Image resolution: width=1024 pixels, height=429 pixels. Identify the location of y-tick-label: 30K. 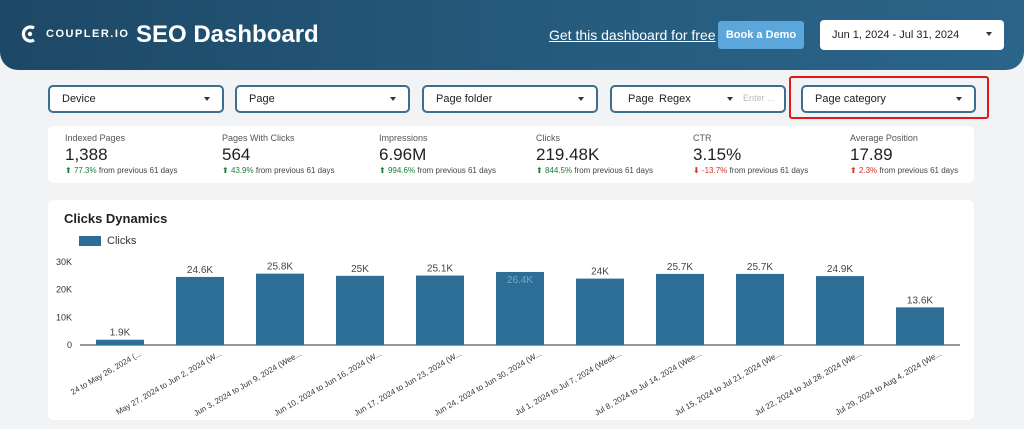
(64, 262).